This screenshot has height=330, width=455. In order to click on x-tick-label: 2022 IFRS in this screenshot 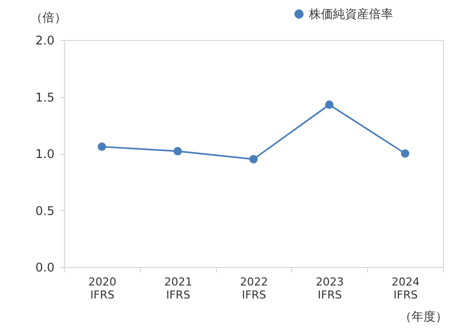, I will do `click(254, 289)`.